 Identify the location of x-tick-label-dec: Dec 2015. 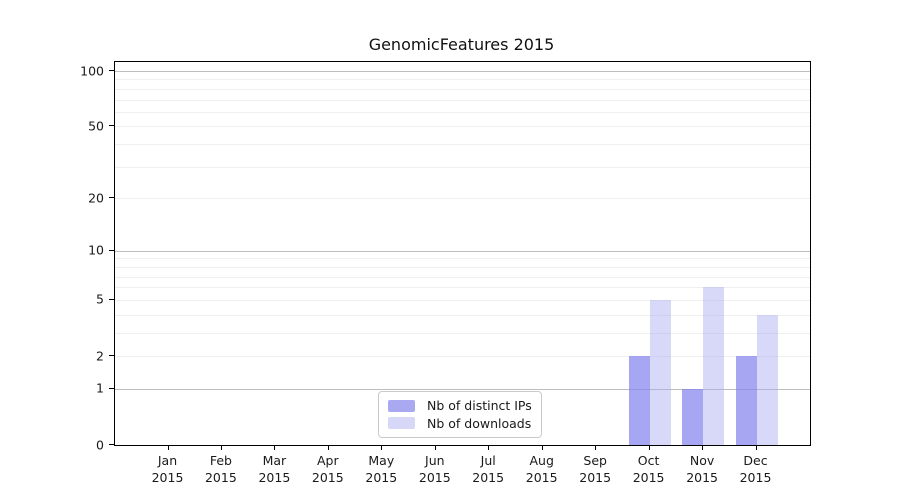
(756, 469).